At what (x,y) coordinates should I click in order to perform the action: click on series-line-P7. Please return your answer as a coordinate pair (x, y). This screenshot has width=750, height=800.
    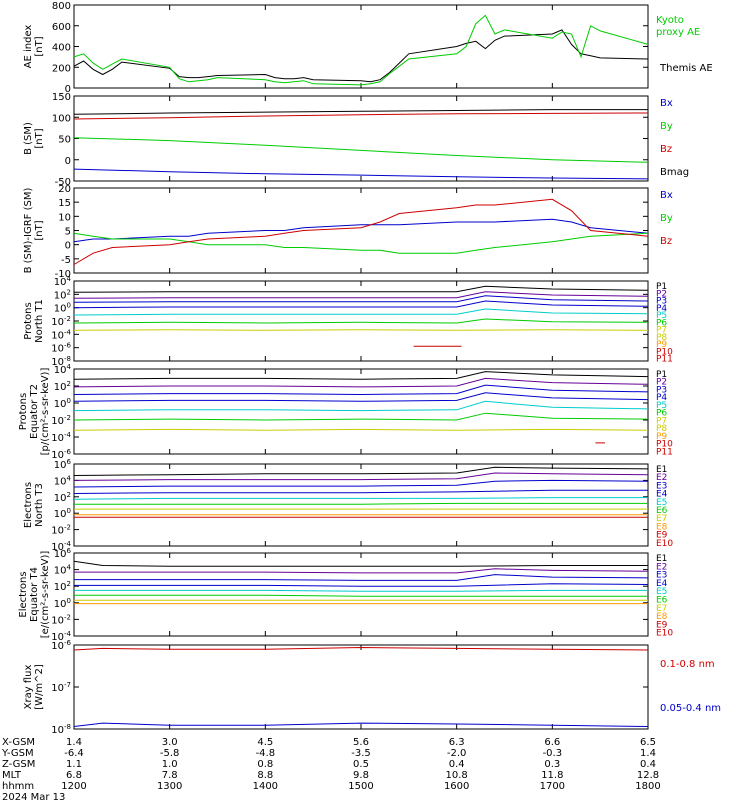
    Looking at the image, I should click on (361, 330).